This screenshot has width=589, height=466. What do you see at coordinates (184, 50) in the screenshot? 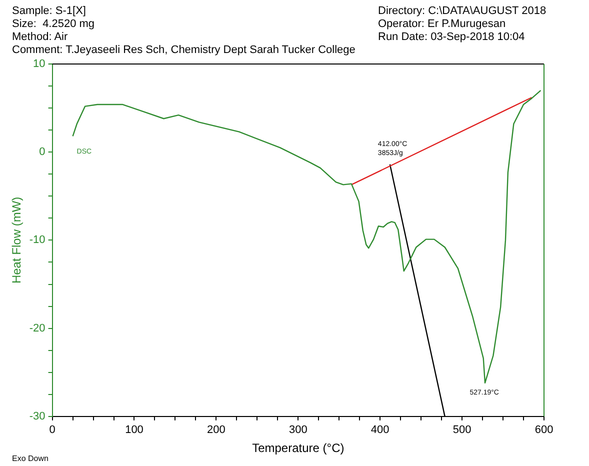
I see `text: Comment: T.Jeyaseeli Res Sch, Chemistry Dept Sarah Tucker College` at bounding box center [184, 50].